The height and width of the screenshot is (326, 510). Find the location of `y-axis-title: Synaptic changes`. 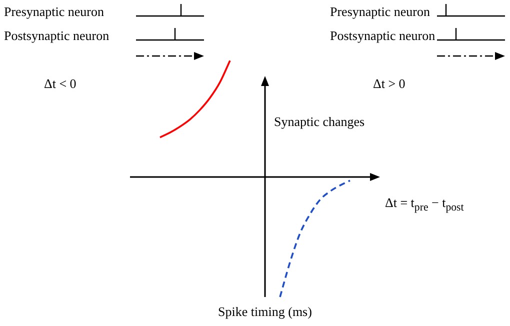

y-axis-title: Synaptic changes is located at coordinates (319, 121).